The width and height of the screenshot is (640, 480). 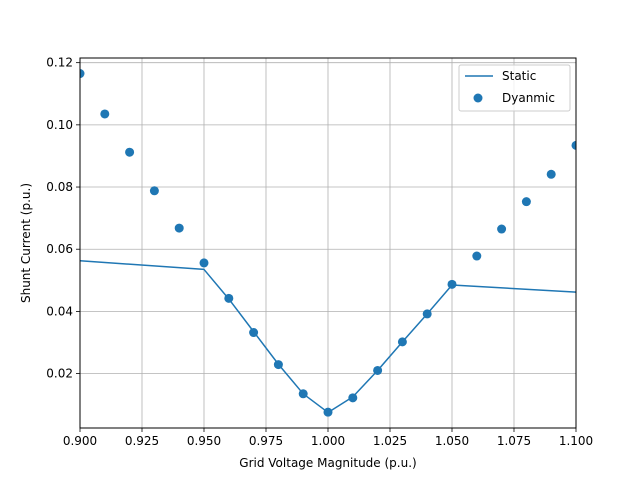 What do you see at coordinates (266, 441) in the screenshot?
I see `x-tick-label: 0.975` at bounding box center [266, 441].